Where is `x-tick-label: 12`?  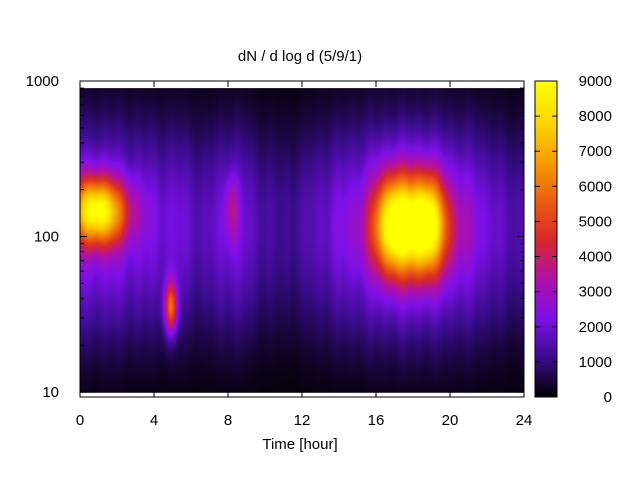 x-tick-label: 12 is located at coordinates (302, 420).